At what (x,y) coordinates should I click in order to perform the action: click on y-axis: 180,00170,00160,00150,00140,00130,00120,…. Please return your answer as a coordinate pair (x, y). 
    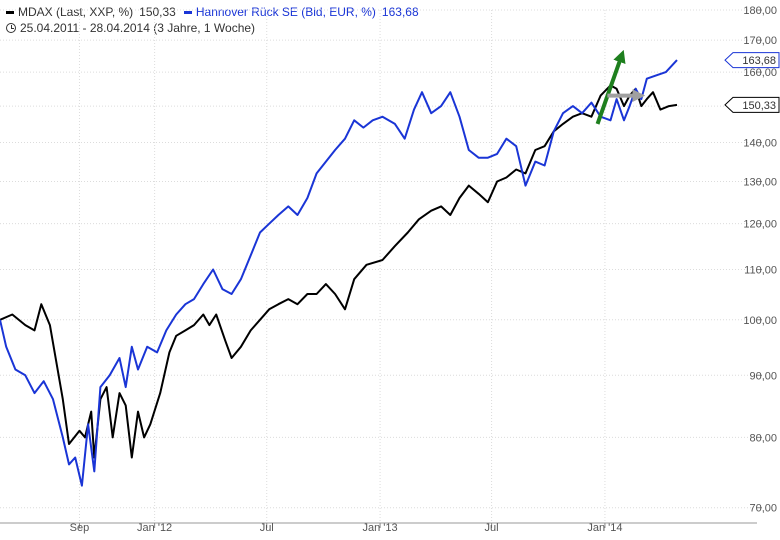
    Looking at the image, I should click on (760, 260).